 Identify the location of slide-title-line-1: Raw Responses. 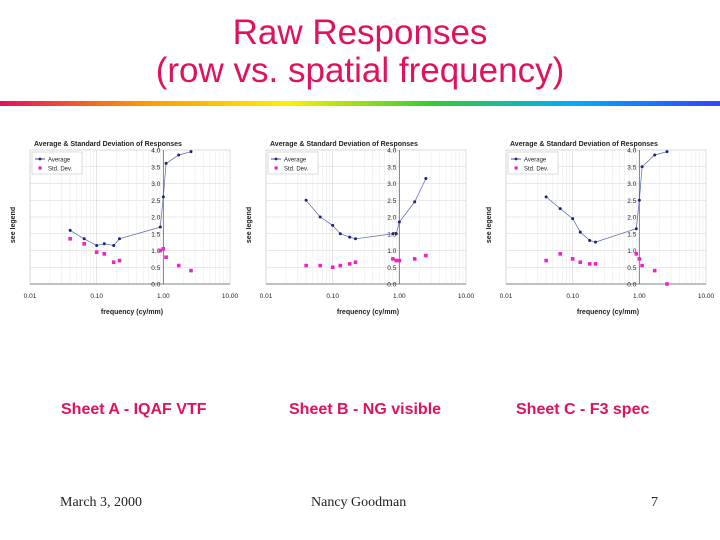
(360, 32).